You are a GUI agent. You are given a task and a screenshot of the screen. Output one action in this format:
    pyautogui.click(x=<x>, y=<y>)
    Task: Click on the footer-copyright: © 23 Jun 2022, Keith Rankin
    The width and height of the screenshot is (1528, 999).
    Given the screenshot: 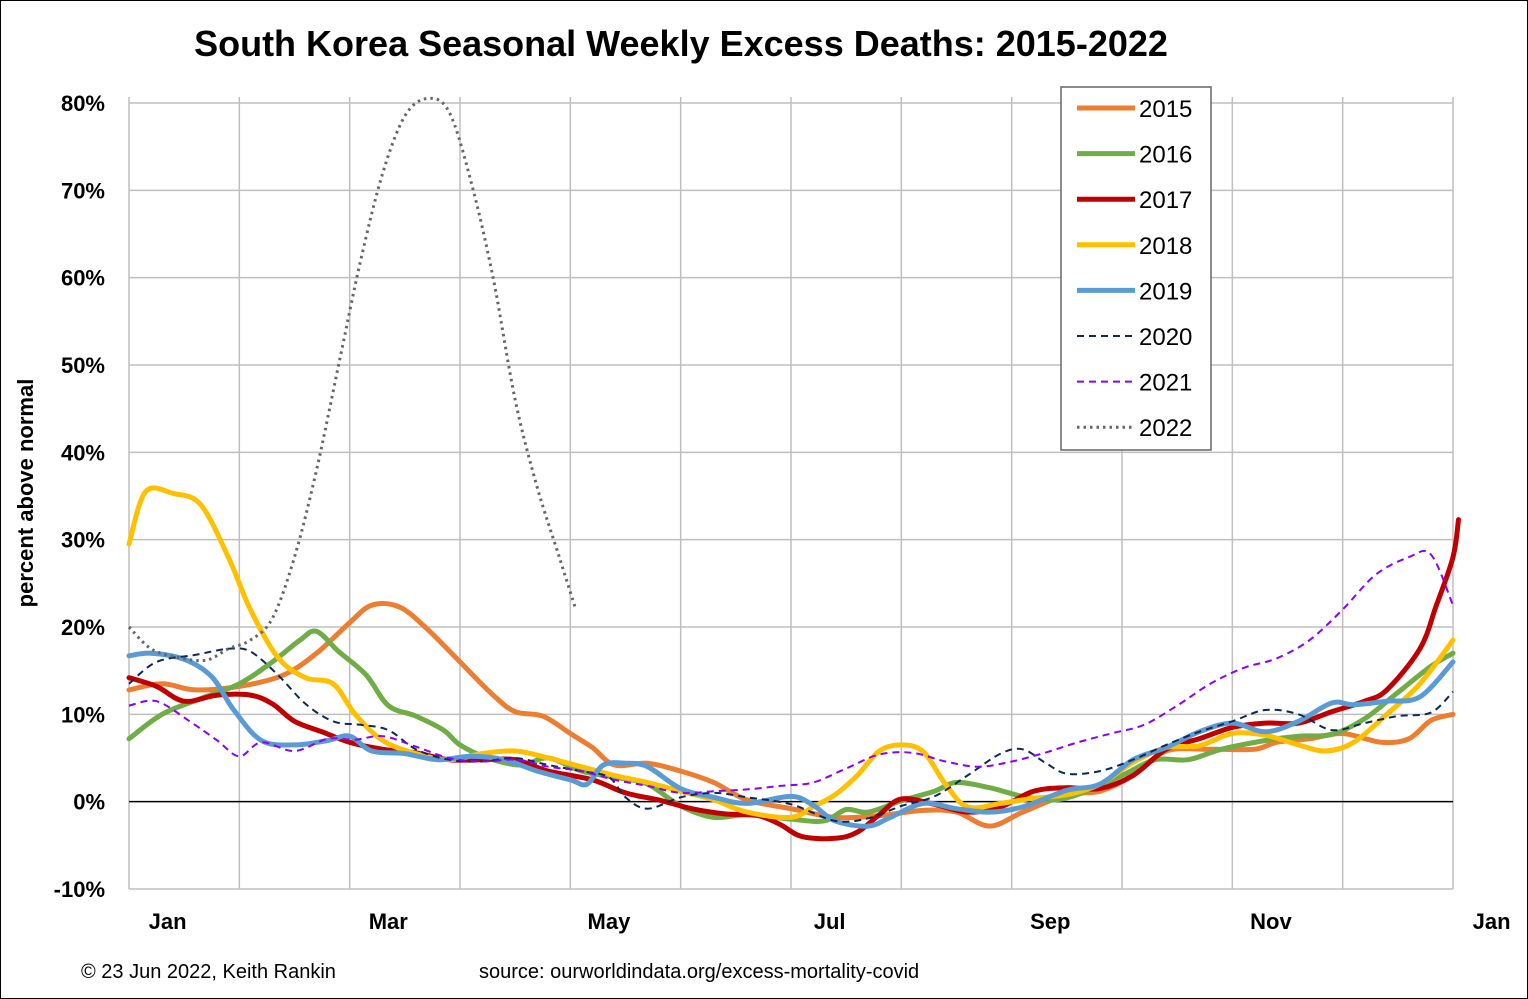 What is the action you would take?
    pyautogui.click(x=208, y=972)
    